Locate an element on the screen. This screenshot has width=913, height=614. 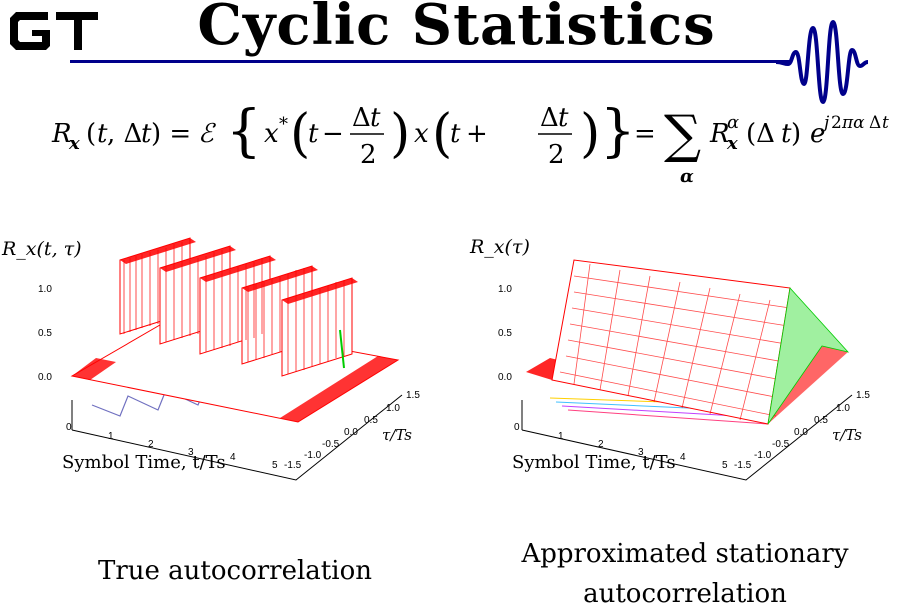
left-x-tick-1: 1 is located at coordinates (111, 436).